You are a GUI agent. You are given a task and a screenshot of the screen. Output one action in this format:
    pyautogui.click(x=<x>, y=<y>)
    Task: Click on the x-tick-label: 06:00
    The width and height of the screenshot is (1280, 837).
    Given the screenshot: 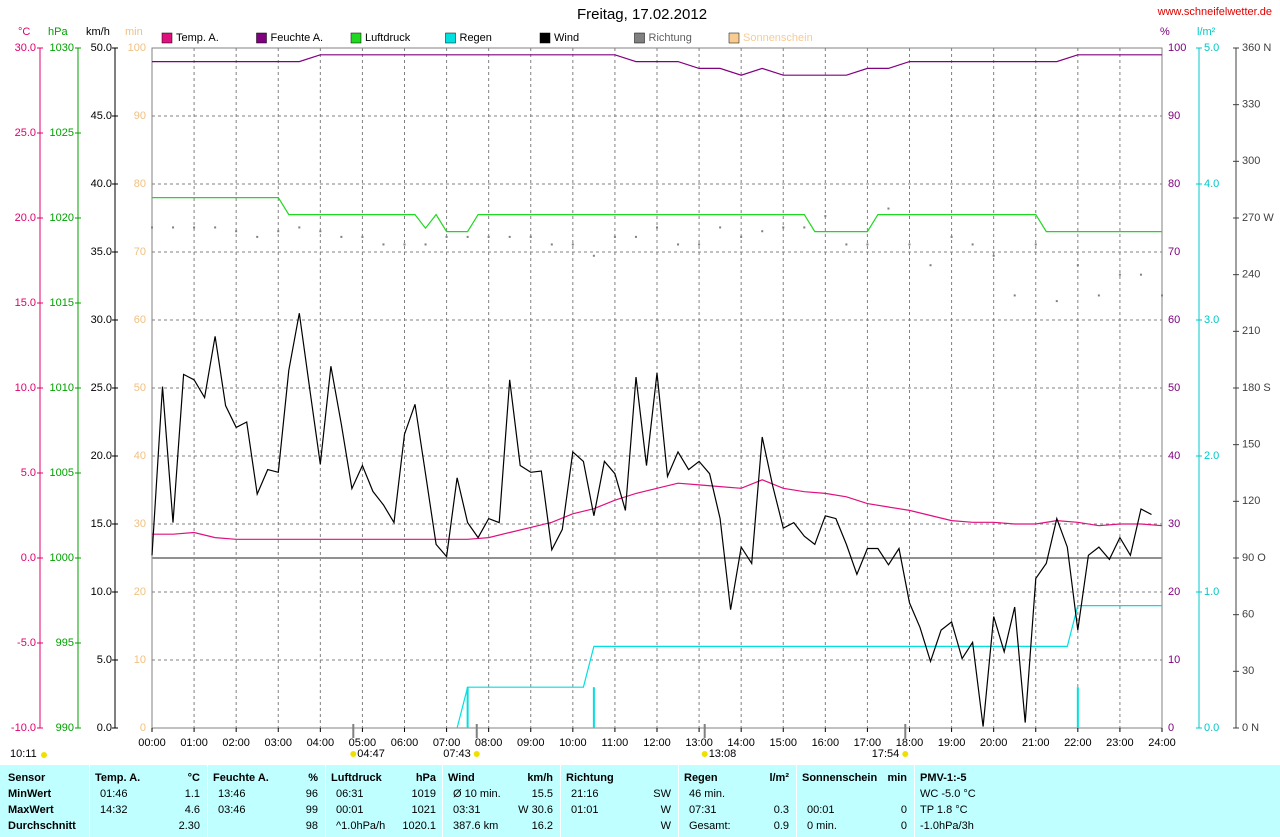 What is the action you would take?
    pyautogui.click(x=405, y=743)
    